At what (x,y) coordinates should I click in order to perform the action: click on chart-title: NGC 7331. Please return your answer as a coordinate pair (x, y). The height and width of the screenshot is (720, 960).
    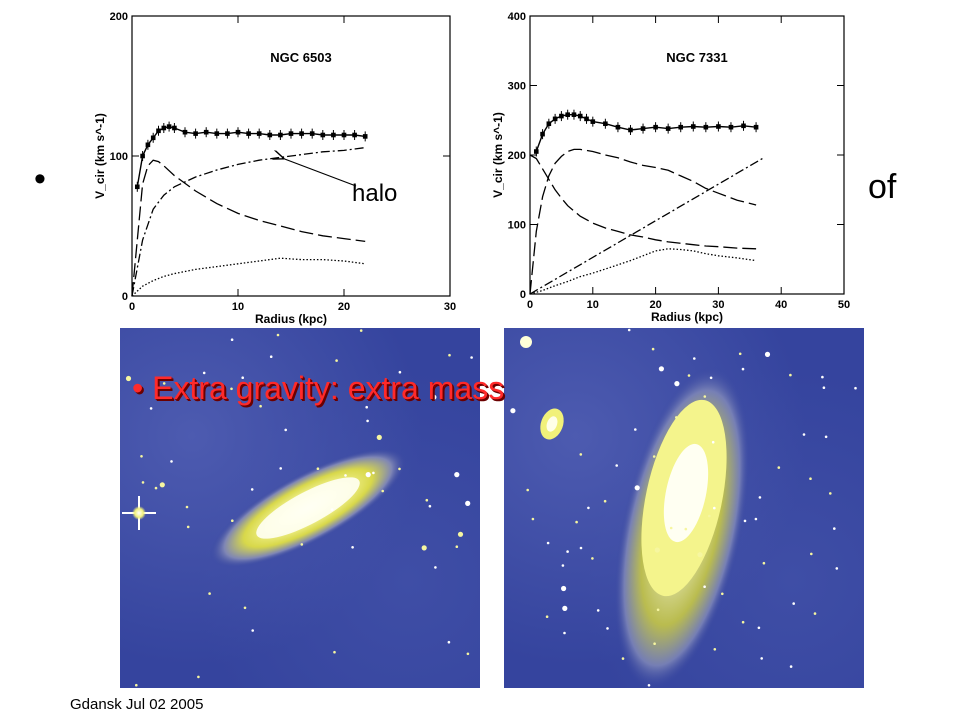
    Looking at the image, I should click on (696, 57).